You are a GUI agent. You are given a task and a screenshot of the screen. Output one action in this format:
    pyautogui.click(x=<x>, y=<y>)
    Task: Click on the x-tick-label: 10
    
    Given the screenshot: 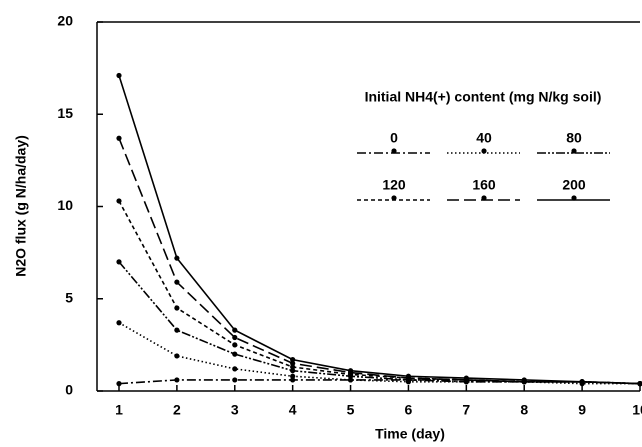 What is the action you would take?
    pyautogui.click(x=637, y=410)
    